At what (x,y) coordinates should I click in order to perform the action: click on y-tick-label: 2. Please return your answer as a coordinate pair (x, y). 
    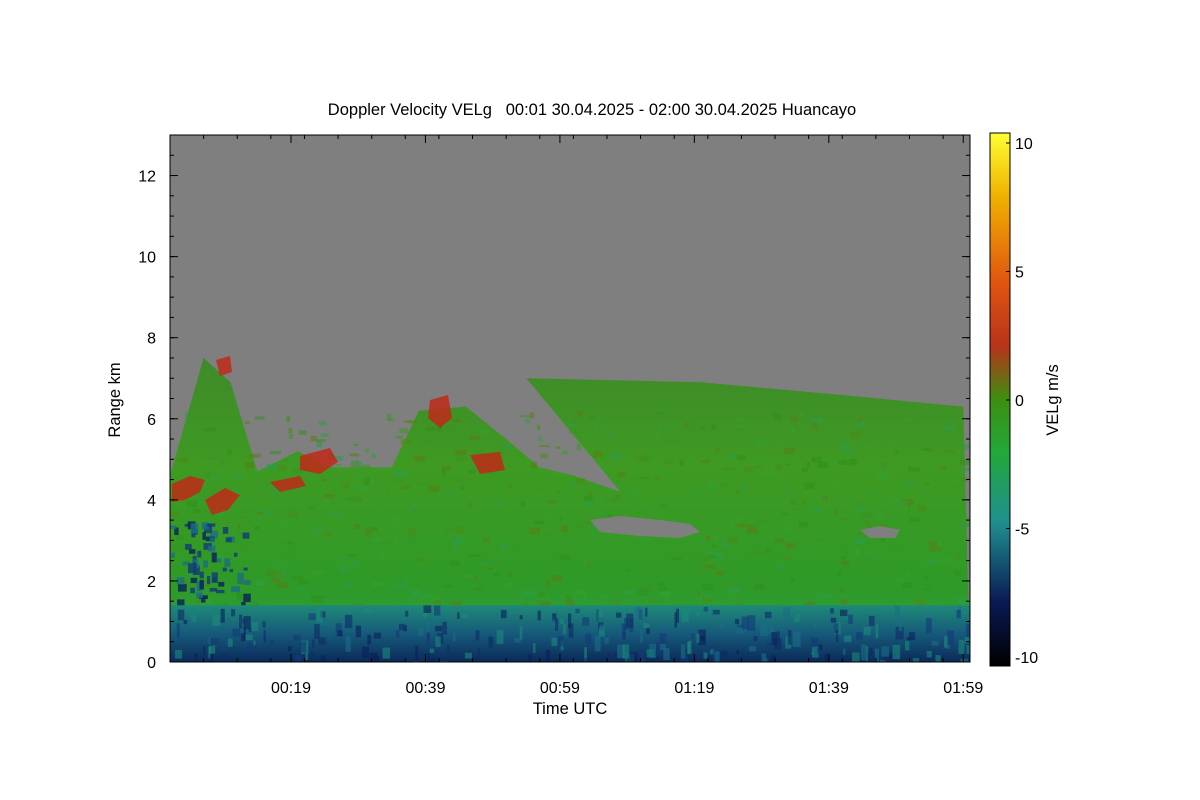
    Looking at the image, I should click on (151, 582).